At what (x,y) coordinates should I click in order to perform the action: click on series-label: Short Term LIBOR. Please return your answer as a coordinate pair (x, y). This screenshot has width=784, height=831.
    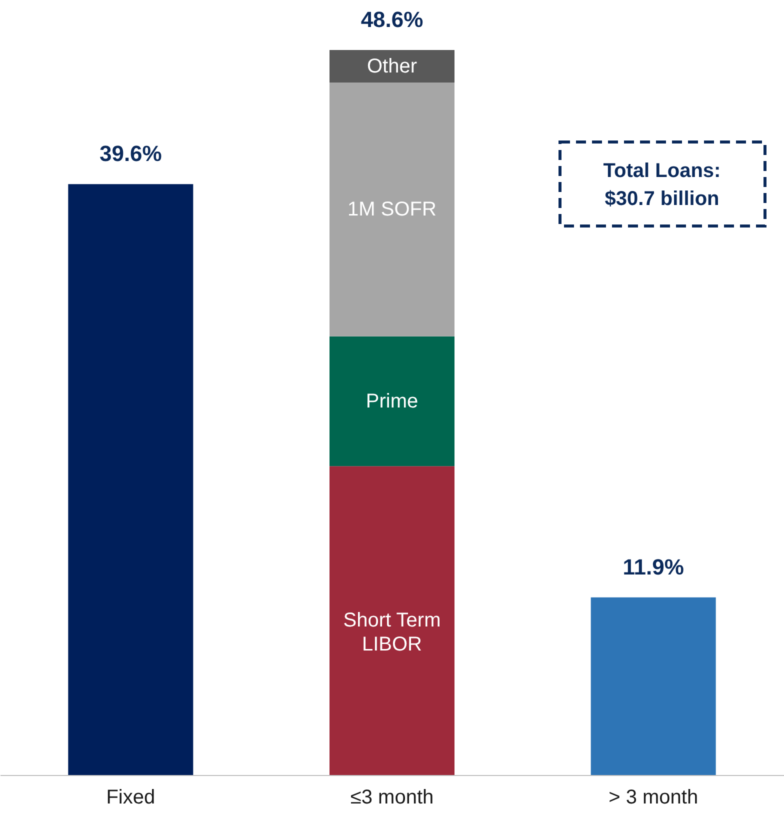
    Looking at the image, I should click on (392, 633).